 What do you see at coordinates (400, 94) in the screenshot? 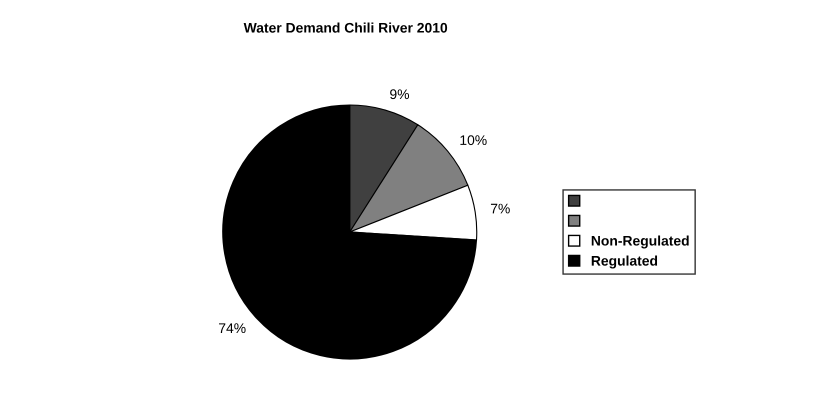
I see `data-label: 9%` at bounding box center [400, 94].